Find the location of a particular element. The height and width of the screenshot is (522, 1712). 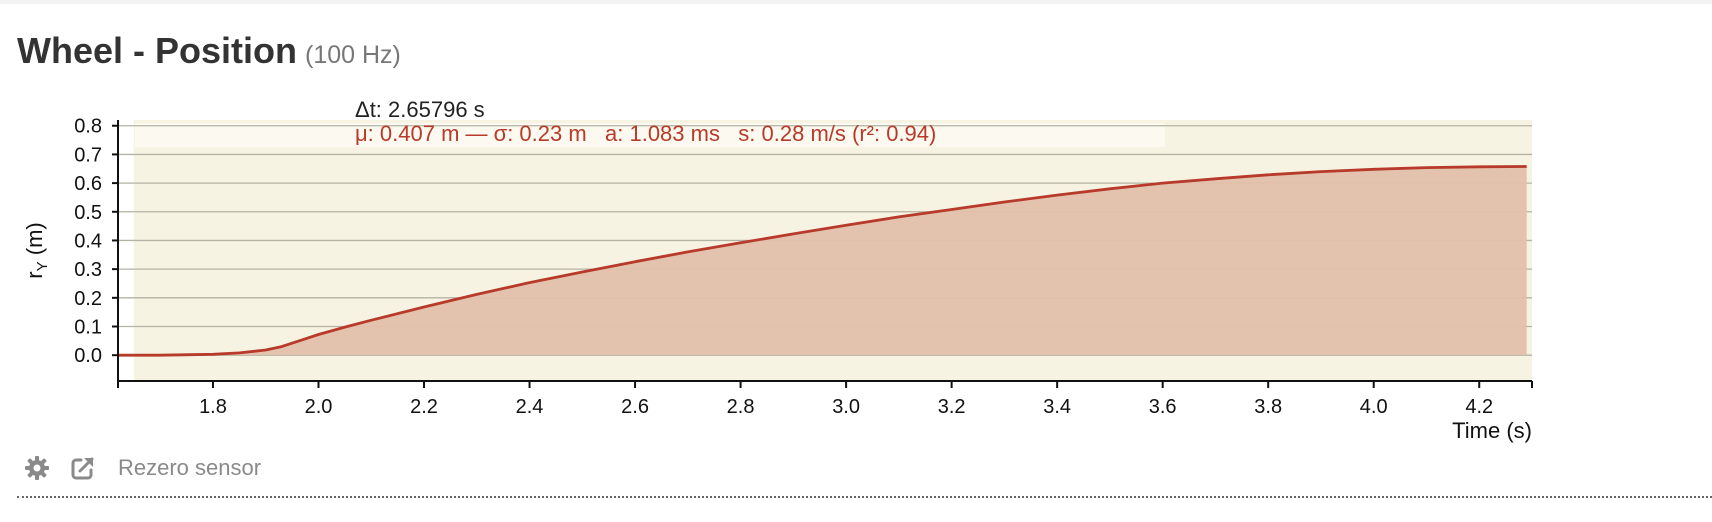

top-border is located at coordinates (856, 2).